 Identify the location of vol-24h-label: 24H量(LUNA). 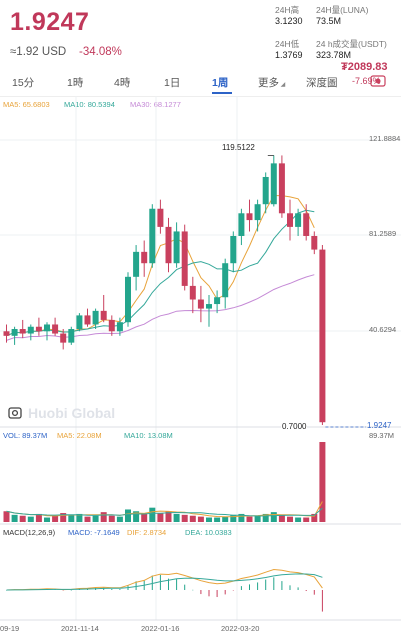
(342, 10).